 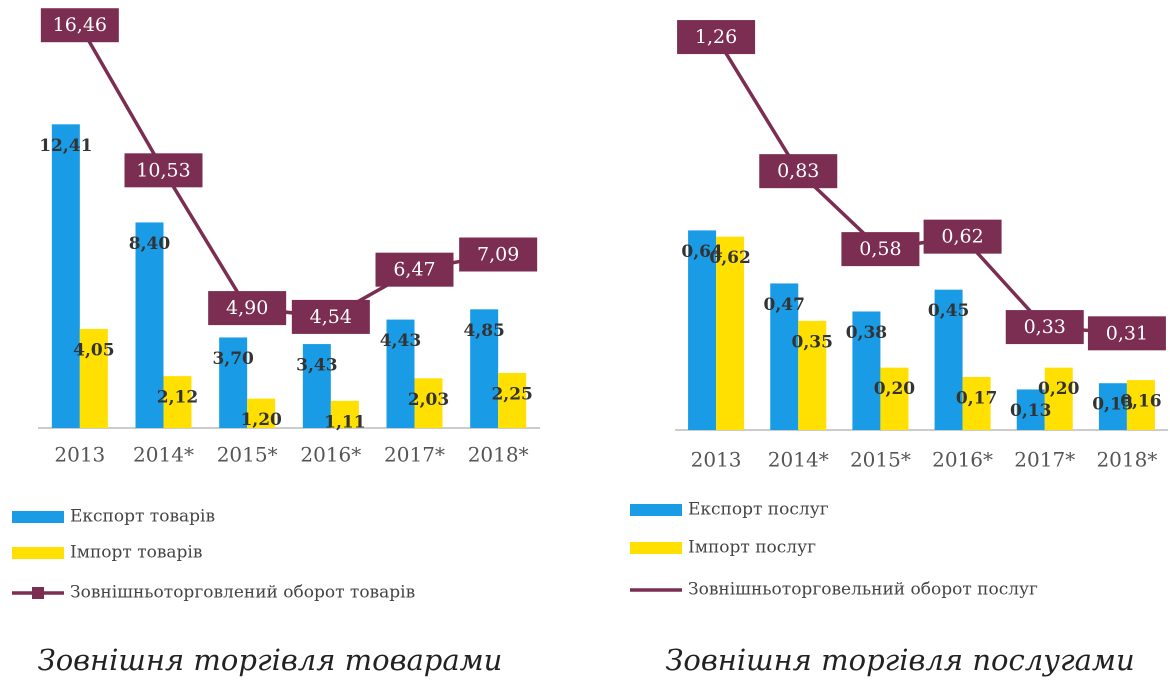 What do you see at coordinates (93, 350) in the screenshot?
I see `data-label: 4,05` at bounding box center [93, 350].